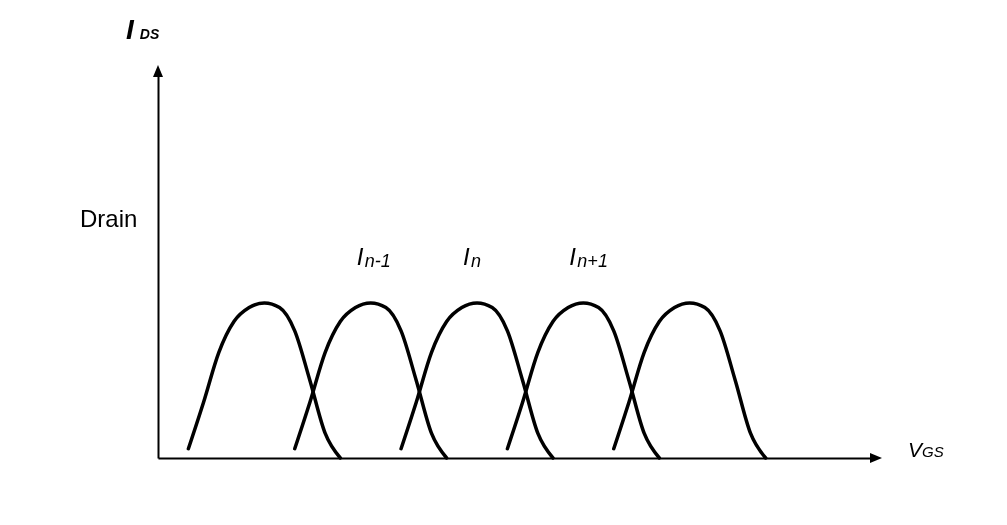 The height and width of the screenshot is (525, 1007). I want to click on text: In+1, so click(588, 256).